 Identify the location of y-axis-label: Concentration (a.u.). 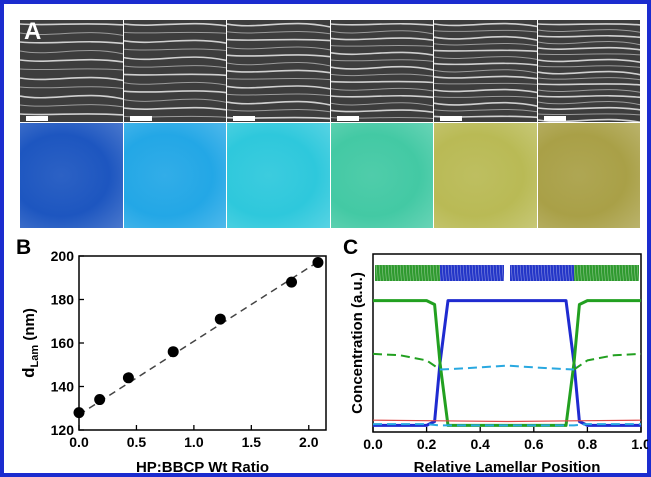
(357, 343).